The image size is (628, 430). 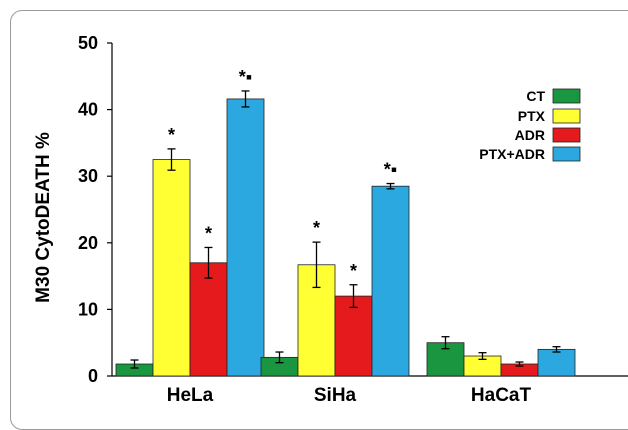 I want to click on legend-label-ct: CT, so click(x=535, y=96).